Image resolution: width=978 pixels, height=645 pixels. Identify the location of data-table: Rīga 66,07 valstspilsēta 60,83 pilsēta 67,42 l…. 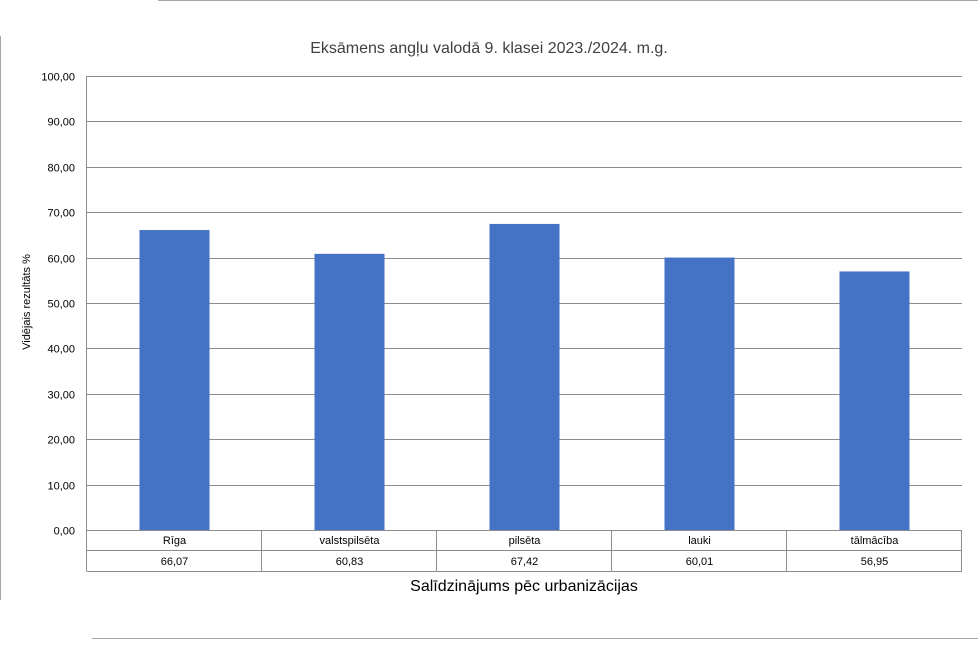
(524, 551).